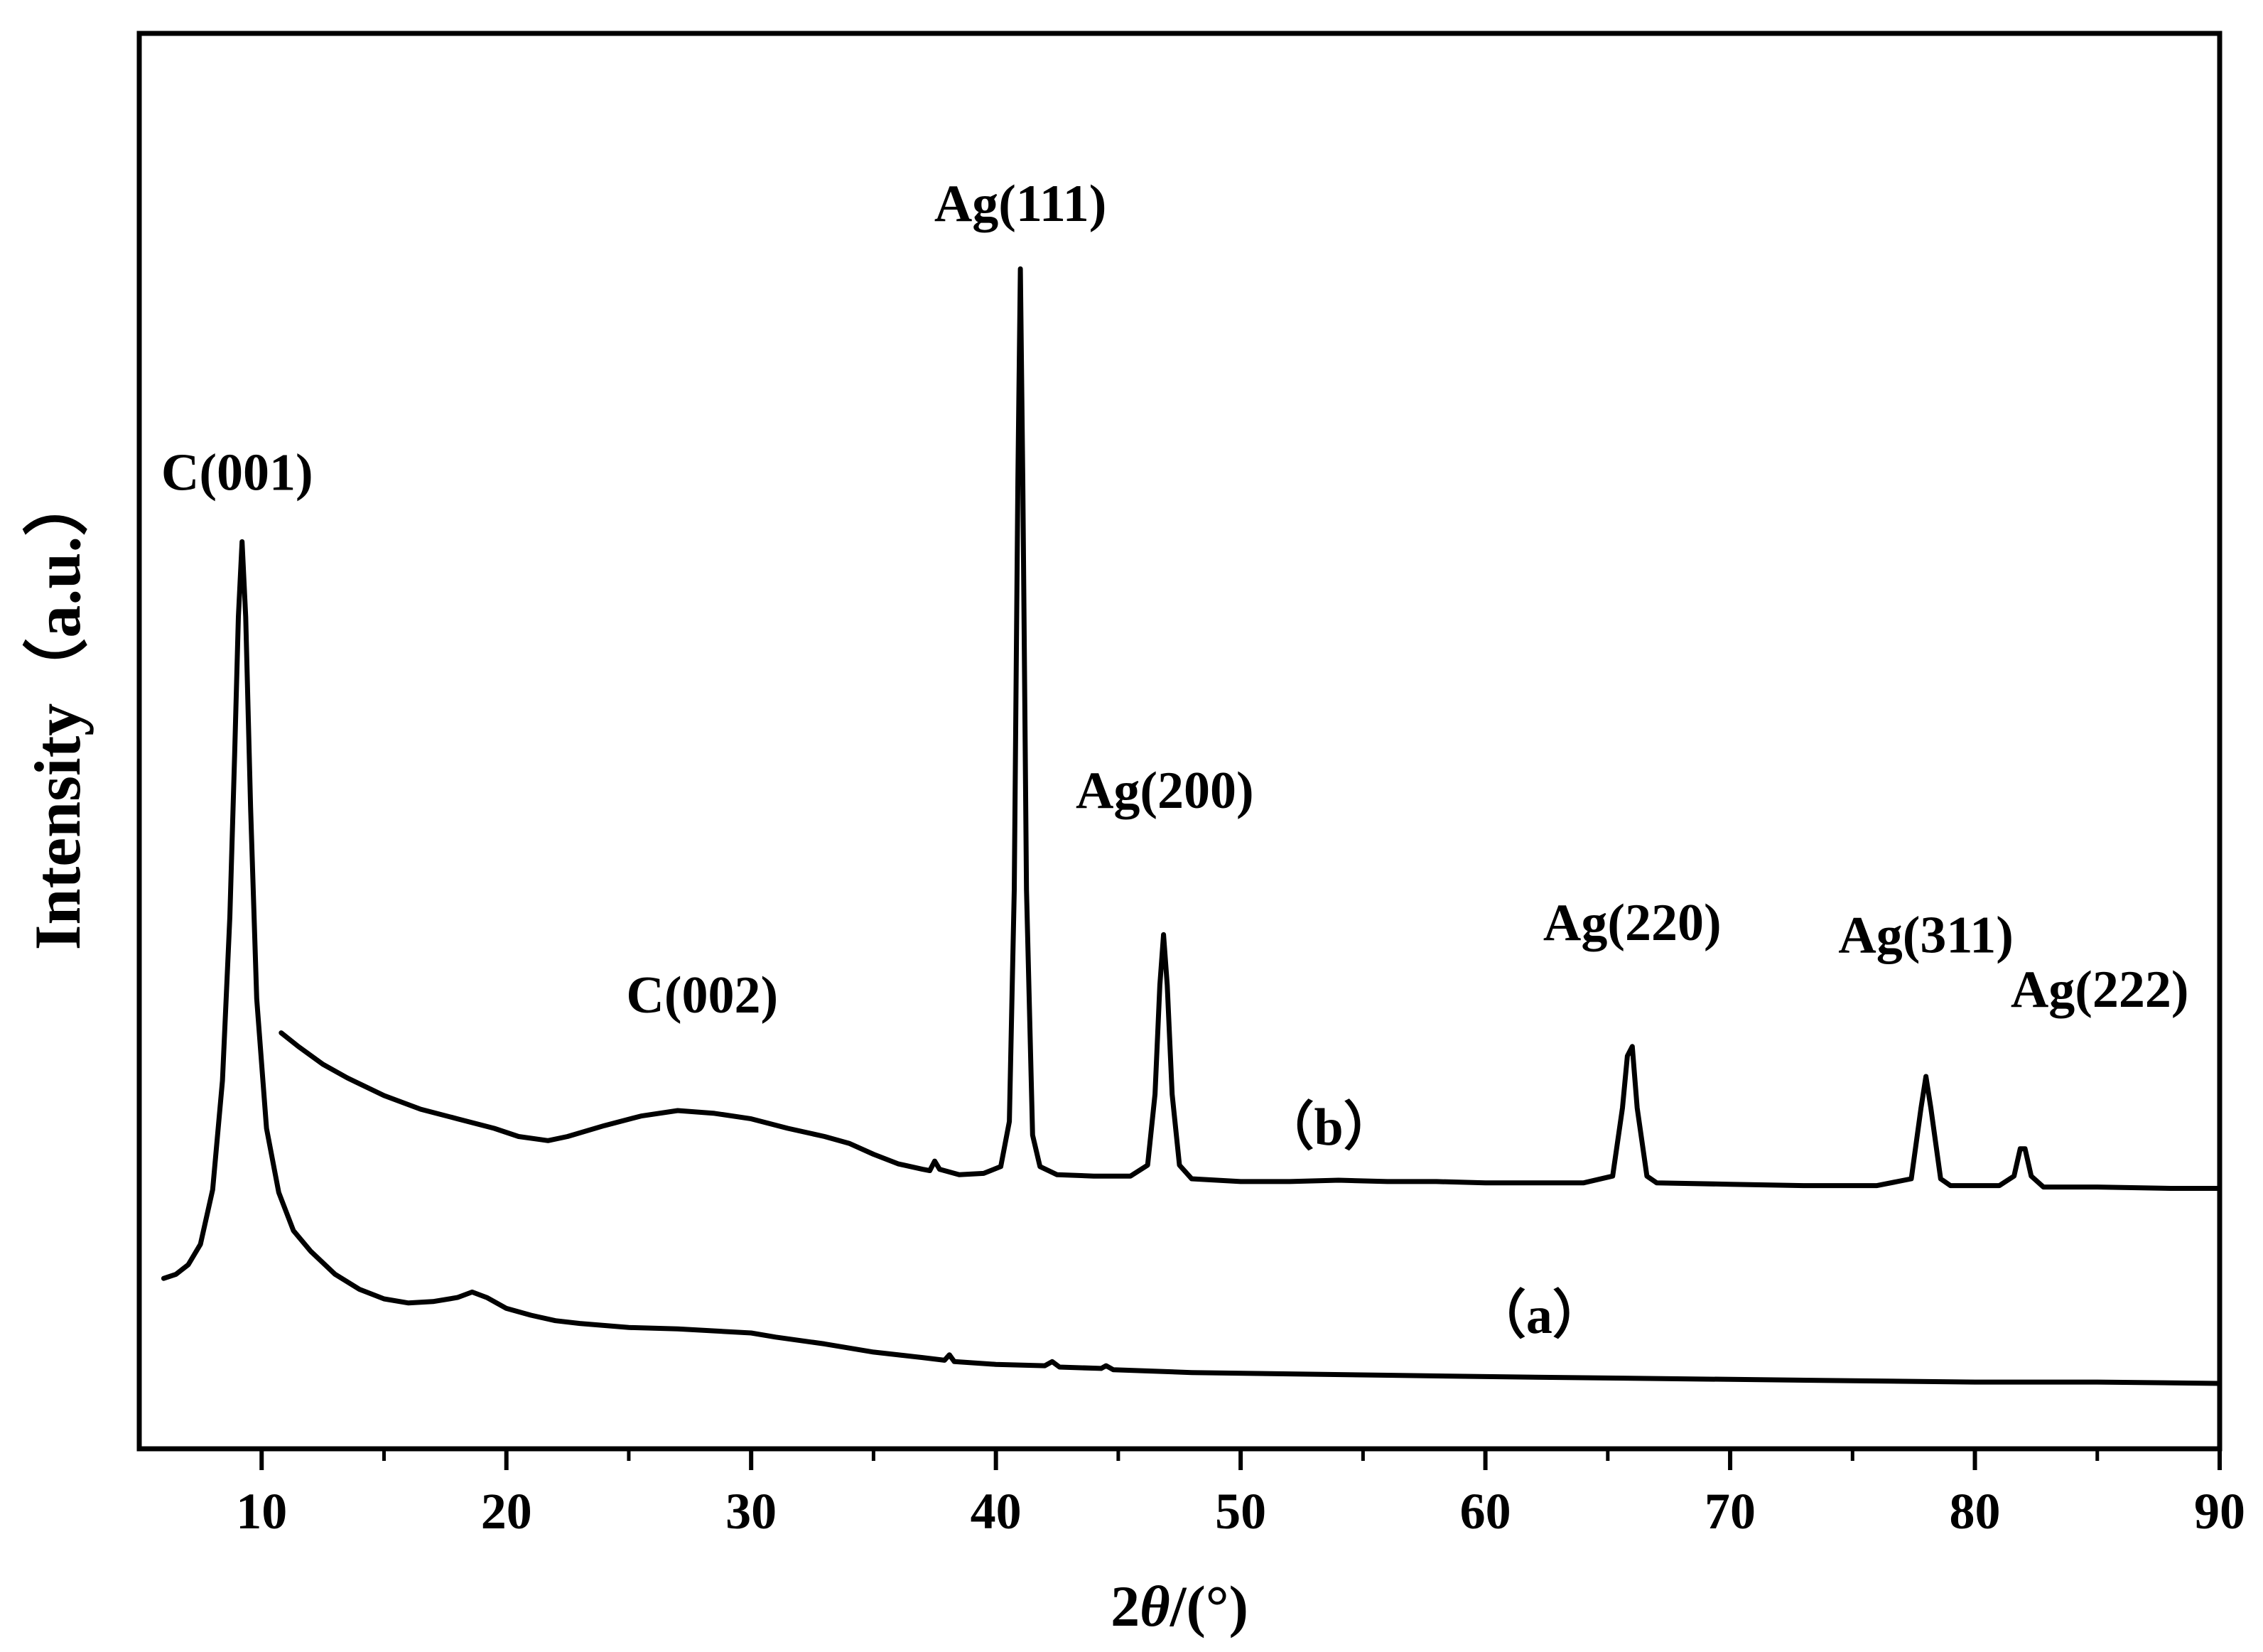 This screenshot has width=2263, height=1652. I want to click on x-tick-label: 20, so click(506, 1512).